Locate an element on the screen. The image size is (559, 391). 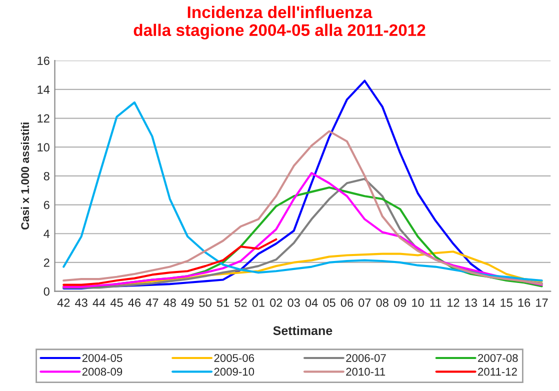
y-tick-label: 0 is located at coordinates (47, 291).